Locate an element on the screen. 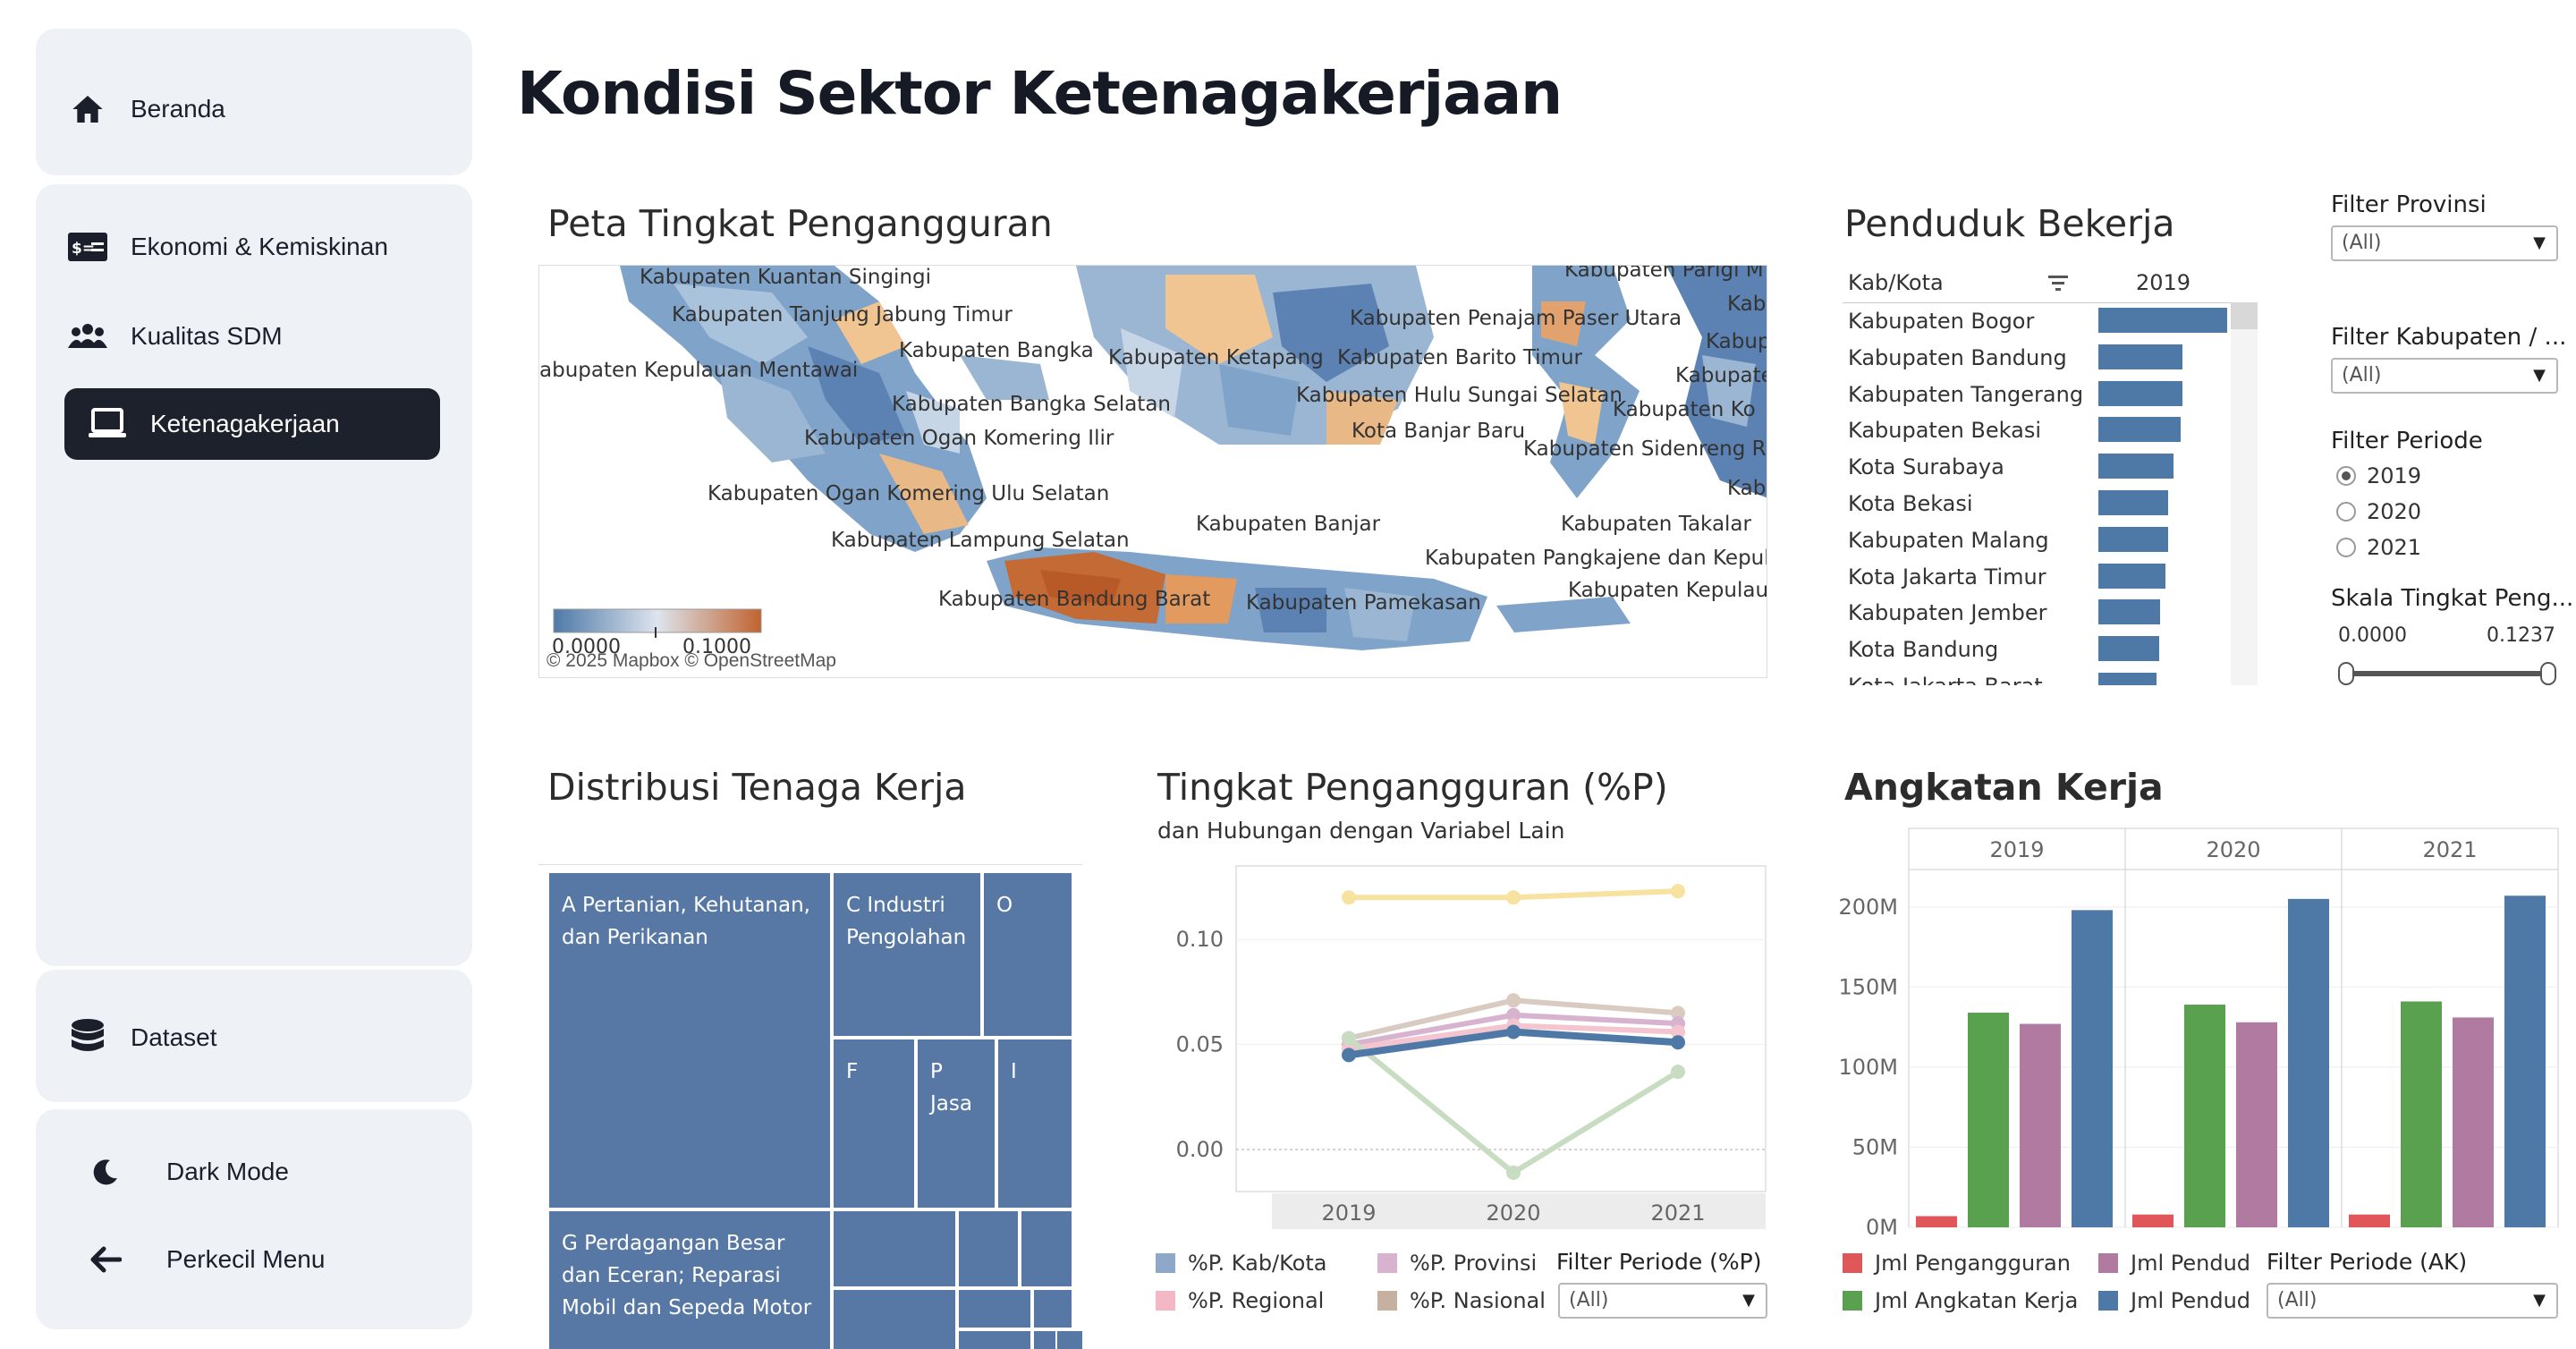  sidebar-item-ketenagakerjaan: Ketenagakerjaan is located at coordinates (252, 424).